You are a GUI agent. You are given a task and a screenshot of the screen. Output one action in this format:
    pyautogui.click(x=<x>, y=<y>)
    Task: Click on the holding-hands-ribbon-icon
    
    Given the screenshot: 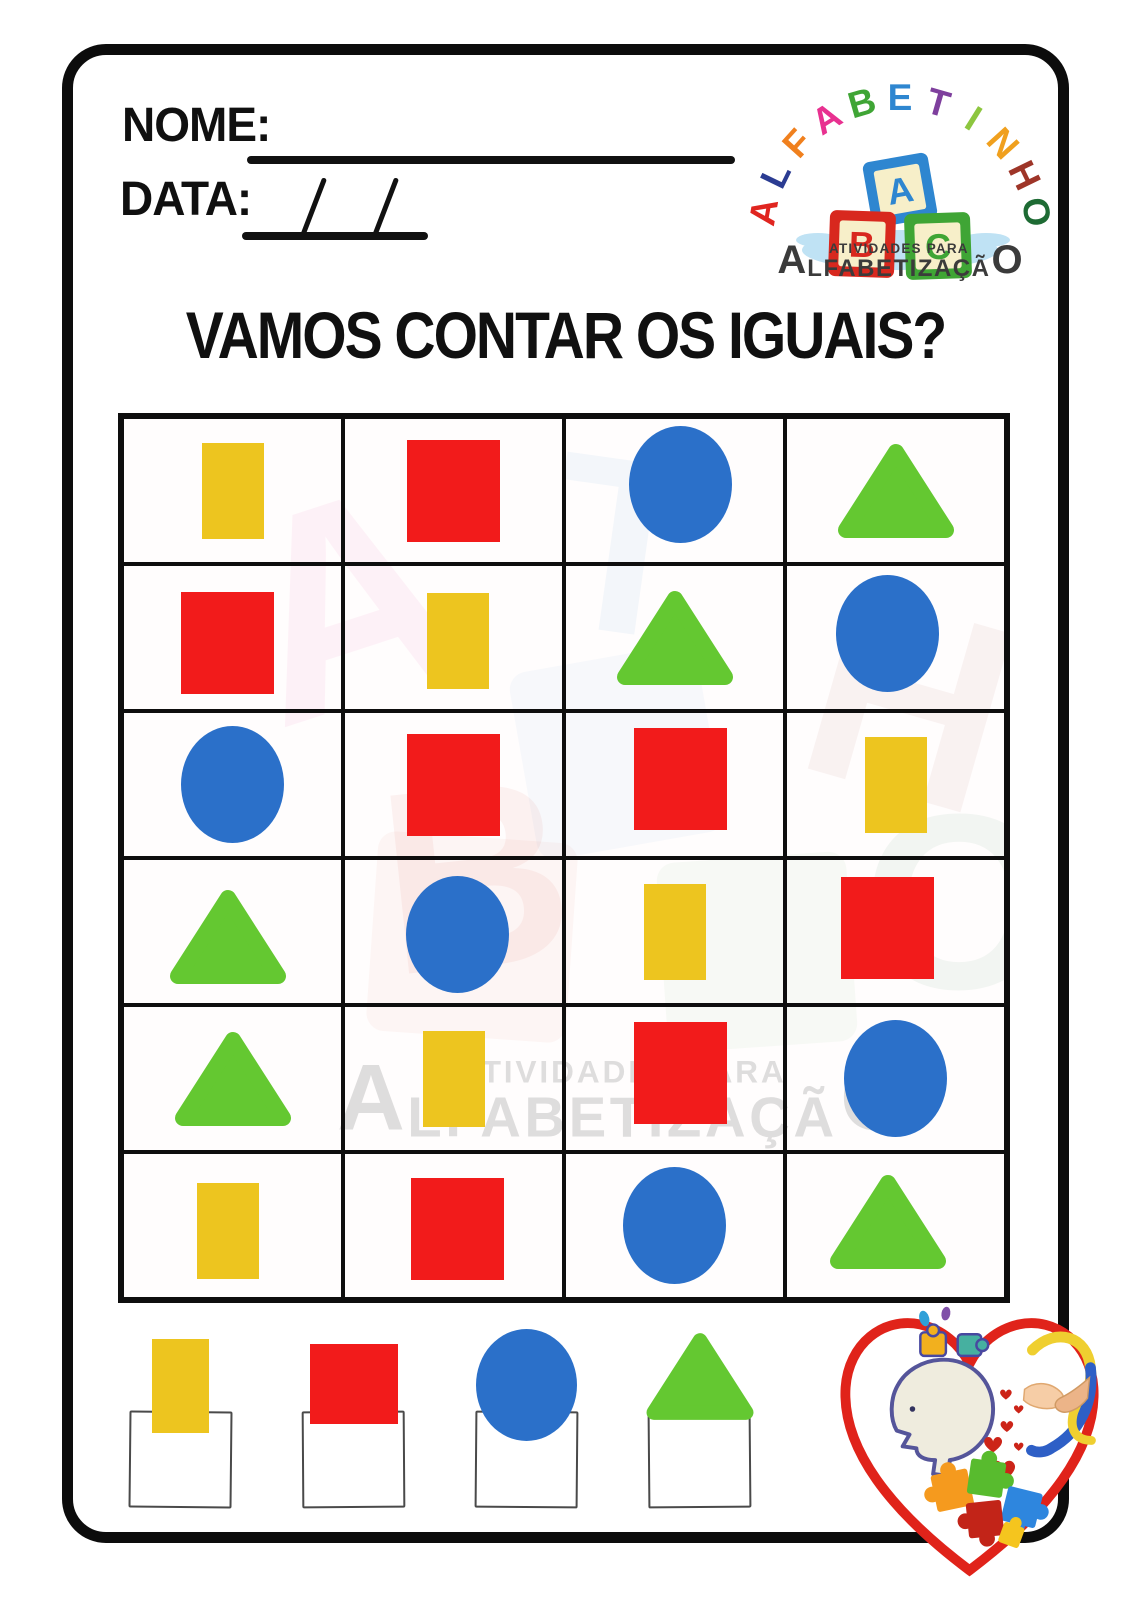 What is the action you would take?
    pyautogui.click(x=1059, y=1394)
    